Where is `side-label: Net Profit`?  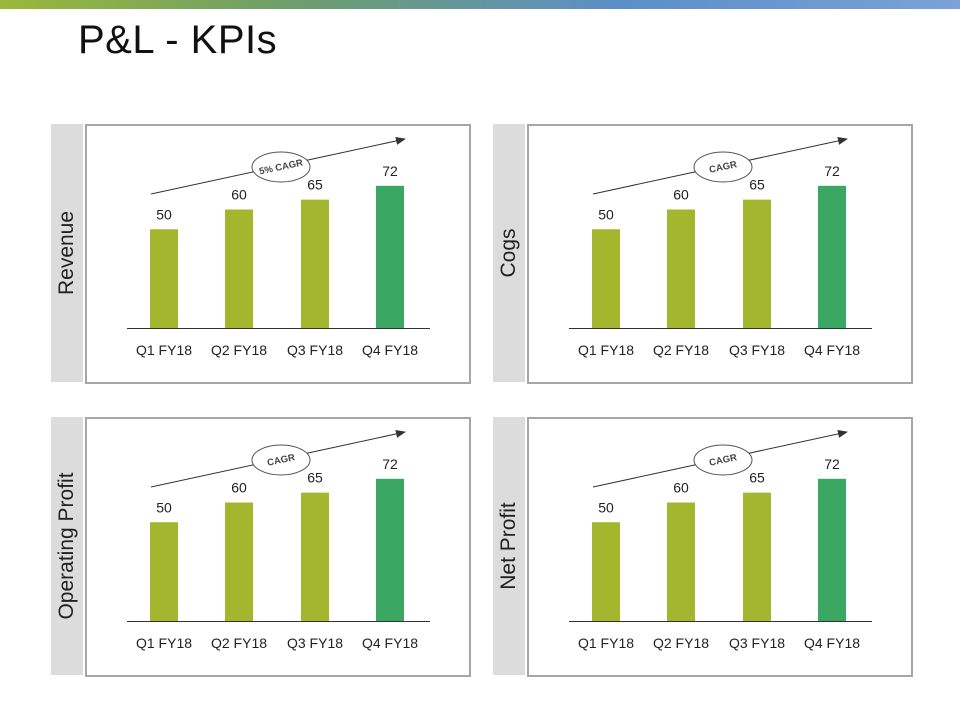
side-label: Net Profit is located at coordinates (509, 546).